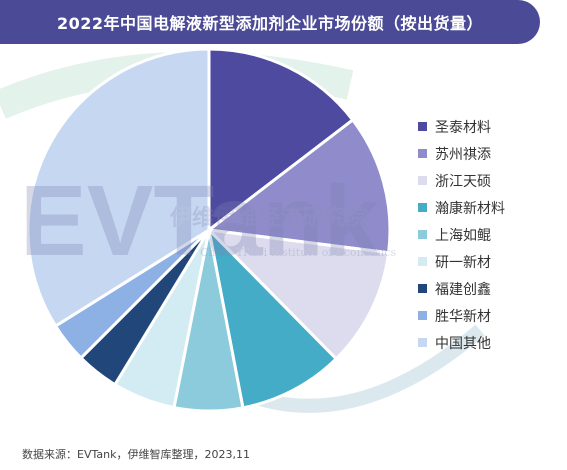 The width and height of the screenshot is (567, 470). I want to click on source-note: 数据来源：EVTank，伊维智库整理，2023,11, so click(136, 454).